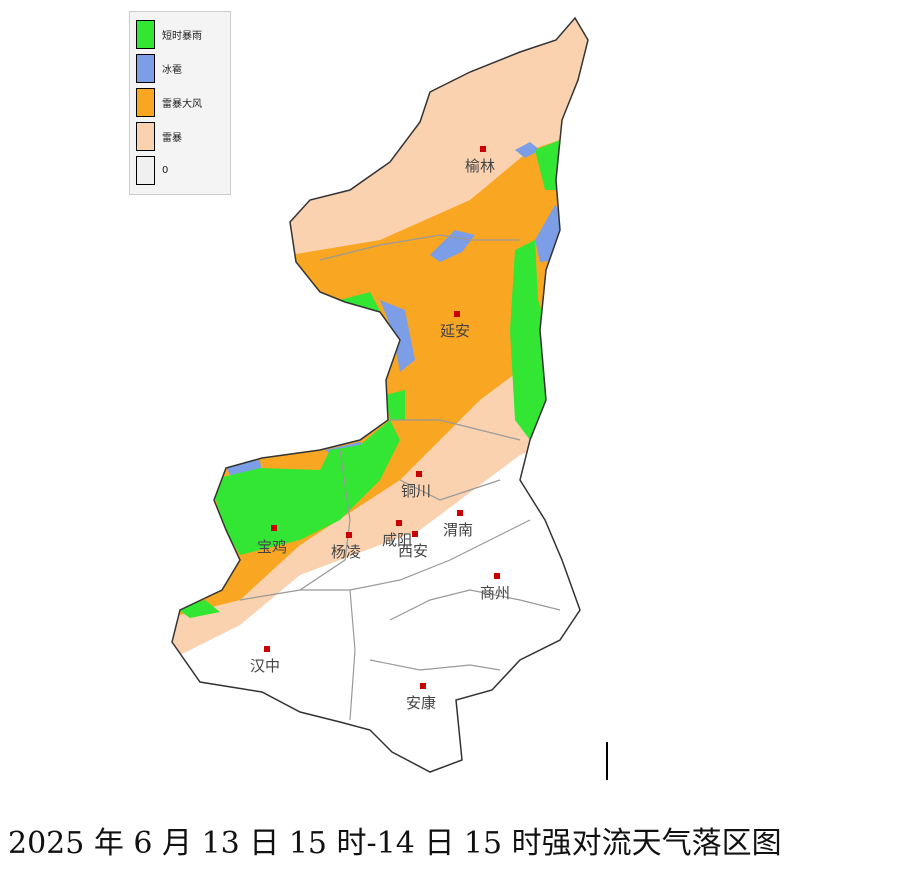 The height and width of the screenshot is (879, 897). I want to click on text-cursor, so click(607, 761).